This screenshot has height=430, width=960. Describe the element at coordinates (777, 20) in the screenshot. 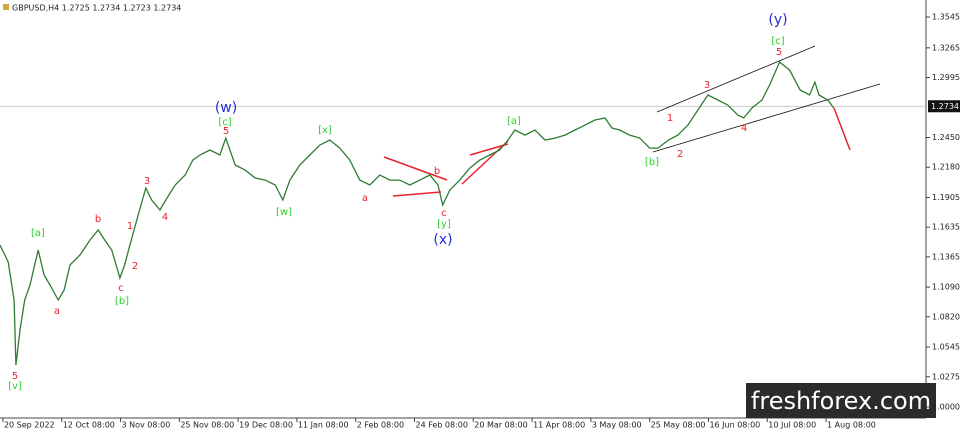

I see `wave-label: (y)` at that location.